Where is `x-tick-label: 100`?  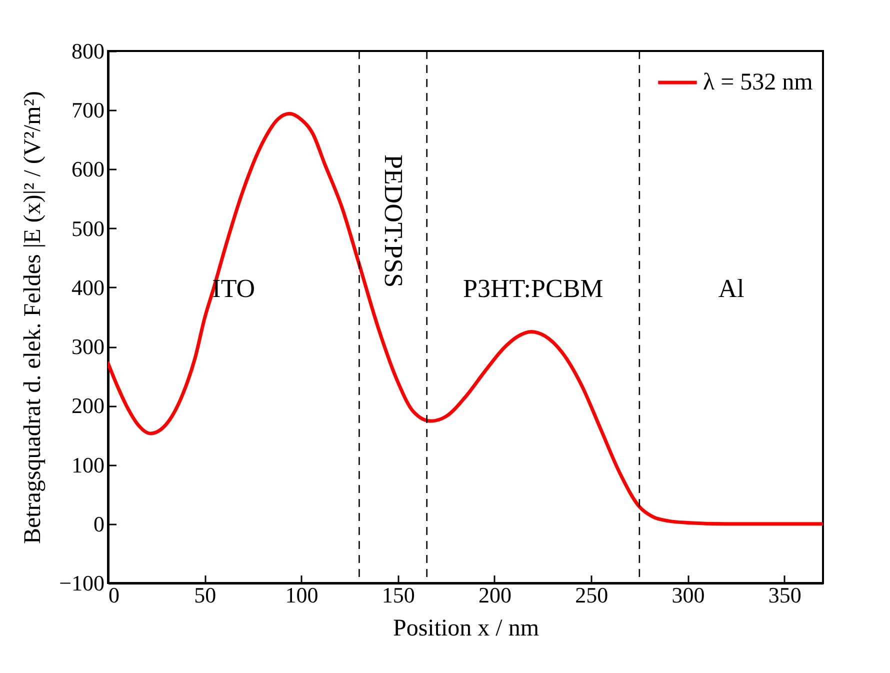 x-tick-label: 100 is located at coordinates (301, 595).